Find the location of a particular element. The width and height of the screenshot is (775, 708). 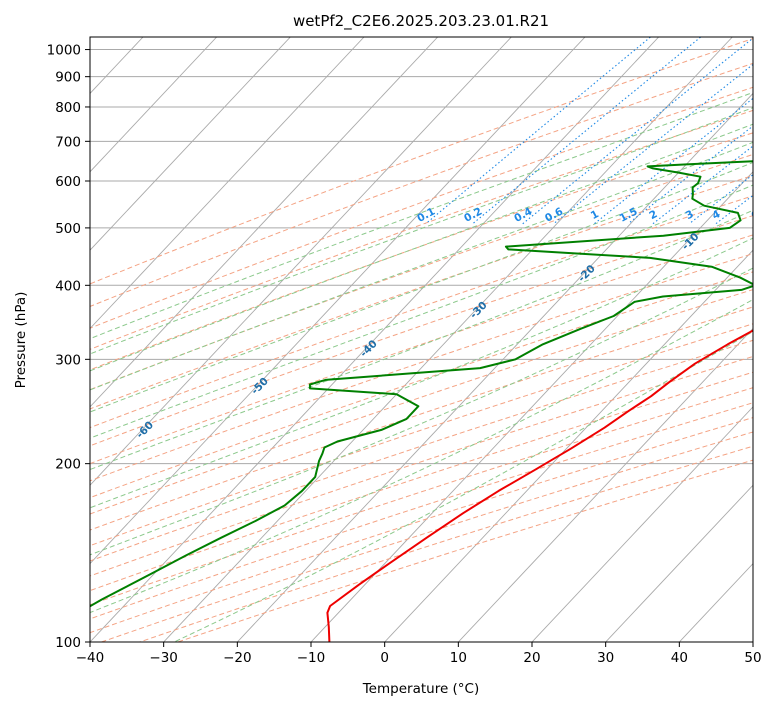

x-tick-label: 20 is located at coordinates (531, 658).